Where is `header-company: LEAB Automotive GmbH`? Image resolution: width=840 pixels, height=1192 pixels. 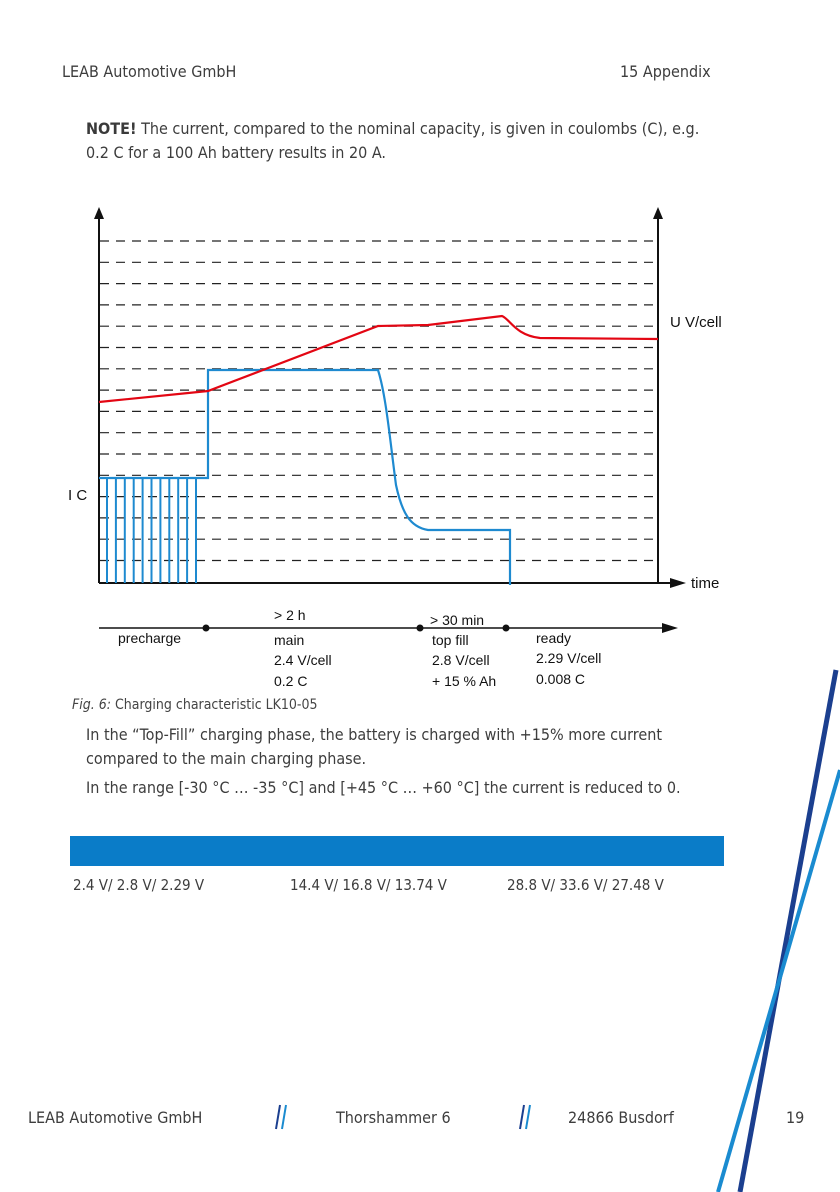
header-company: LEAB Automotive GmbH is located at coordinates (149, 71).